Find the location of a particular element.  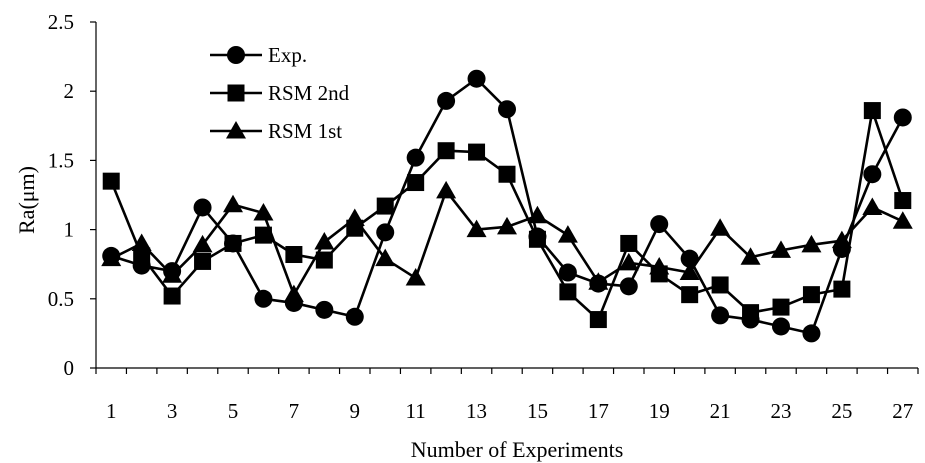

y-tick-label: 1 is located at coordinates (69, 230).